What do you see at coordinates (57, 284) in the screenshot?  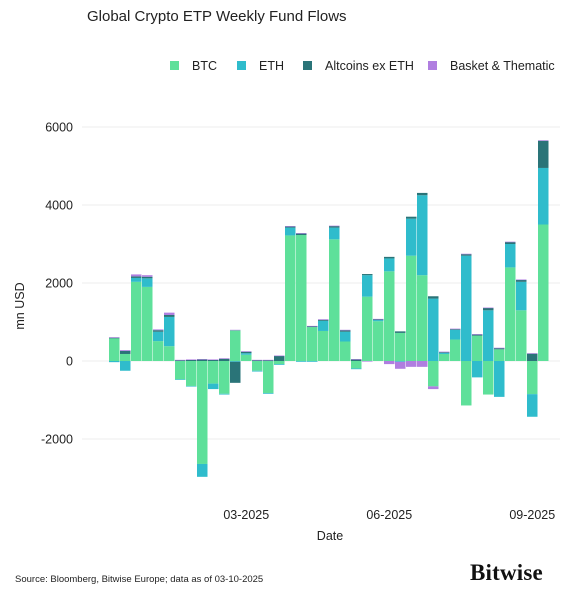 I see `y-tick-labels: -2000 0 2000 4000 6000` at bounding box center [57, 284].